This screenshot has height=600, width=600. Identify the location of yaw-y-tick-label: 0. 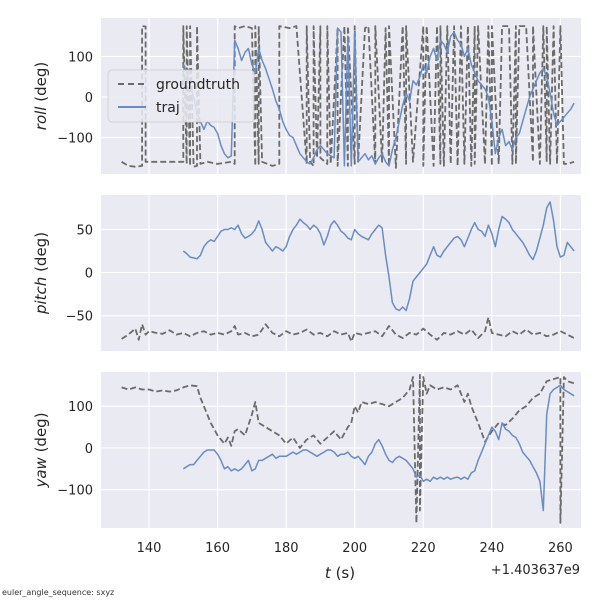
(89, 449).